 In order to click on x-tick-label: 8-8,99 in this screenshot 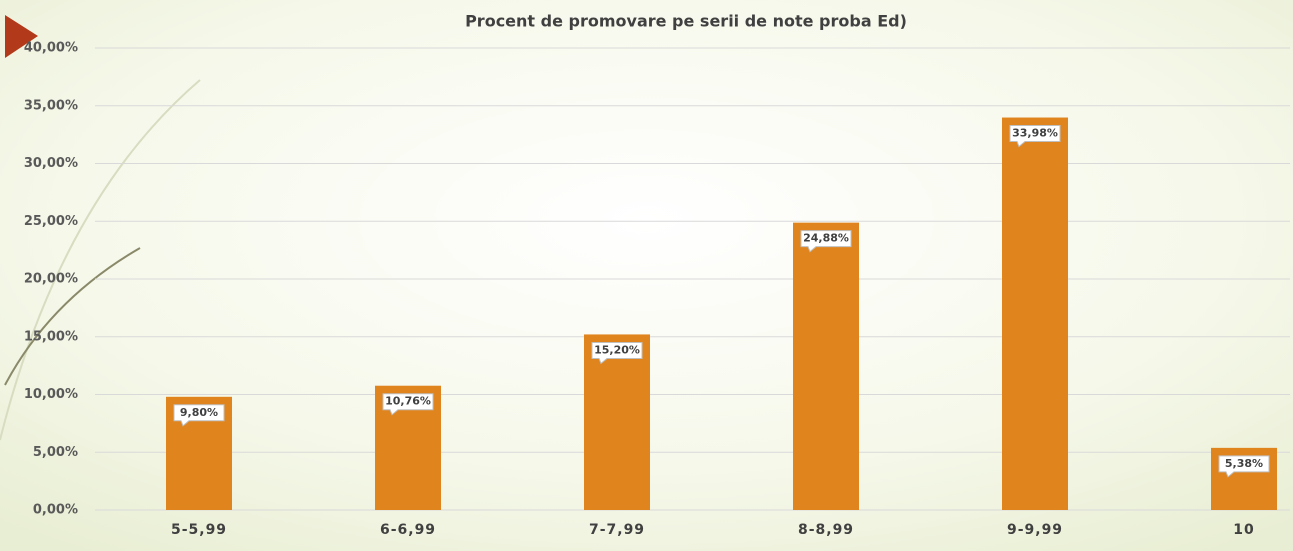, I will do `click(826, 530)`.